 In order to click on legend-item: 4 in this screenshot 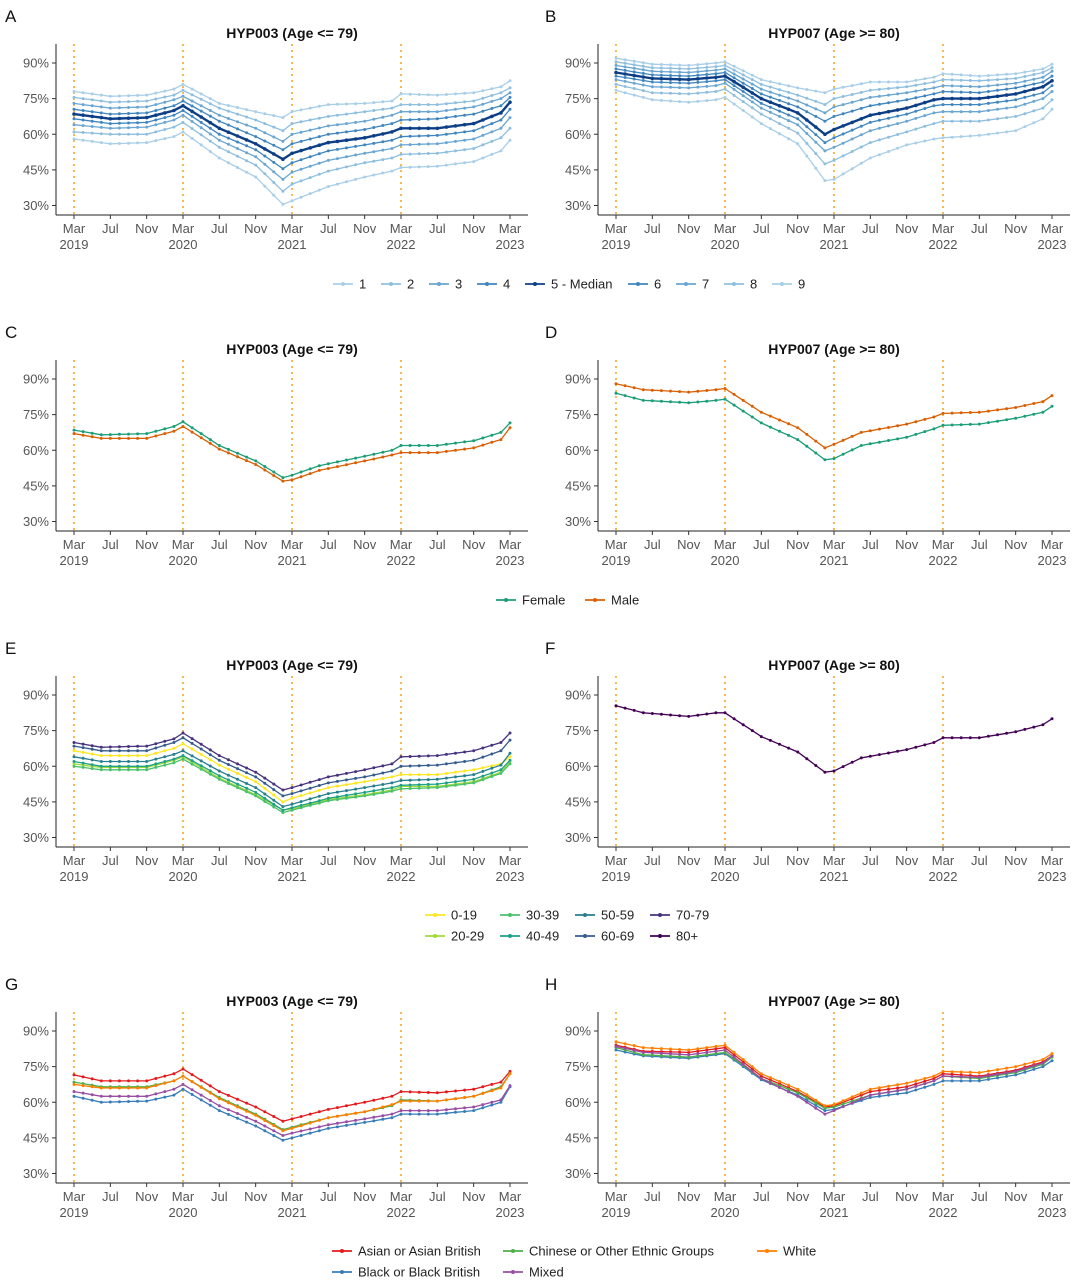, I will do `click(493, 284)`.